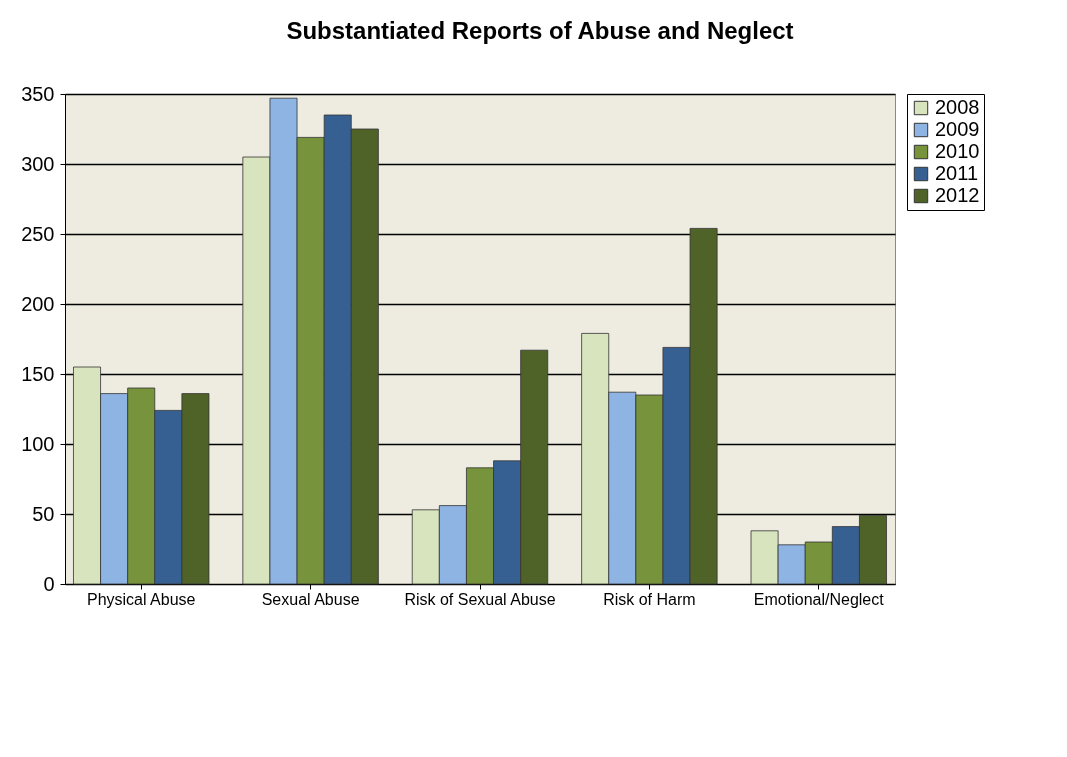 This screenshot has width=1067, height=757. I want to click on y-tick-label: 0, so click(49, 583).